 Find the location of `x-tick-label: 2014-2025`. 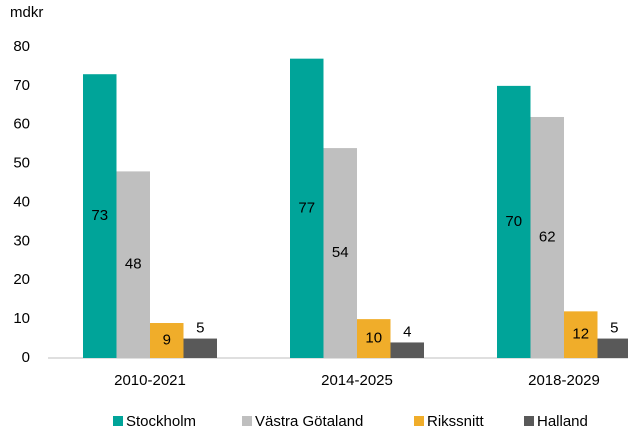

x-tick-label: 2014-2025 is located at coordinates (357, 380).